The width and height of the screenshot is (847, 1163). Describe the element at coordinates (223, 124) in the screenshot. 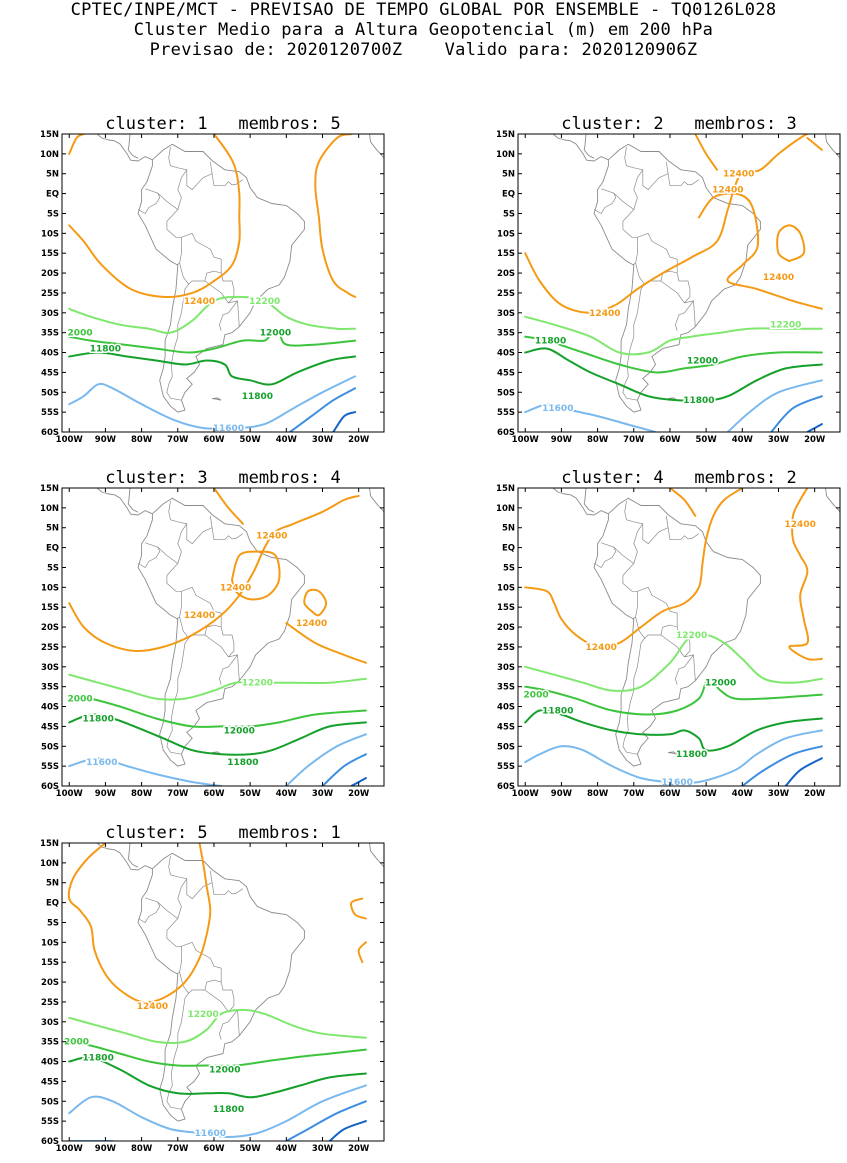

I see `panel-title: cluster: 1 membros: 5` at that location.